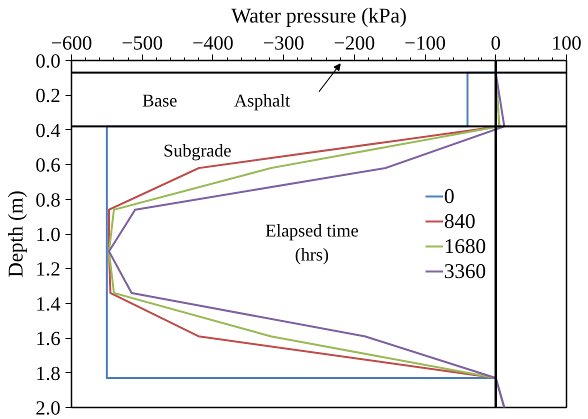 This screenshot has height=419, width=588. What do you see at coordinates (425, 43) in the screenshot?
I see `x-tick-label: −100` at bounding box center [425, 43].